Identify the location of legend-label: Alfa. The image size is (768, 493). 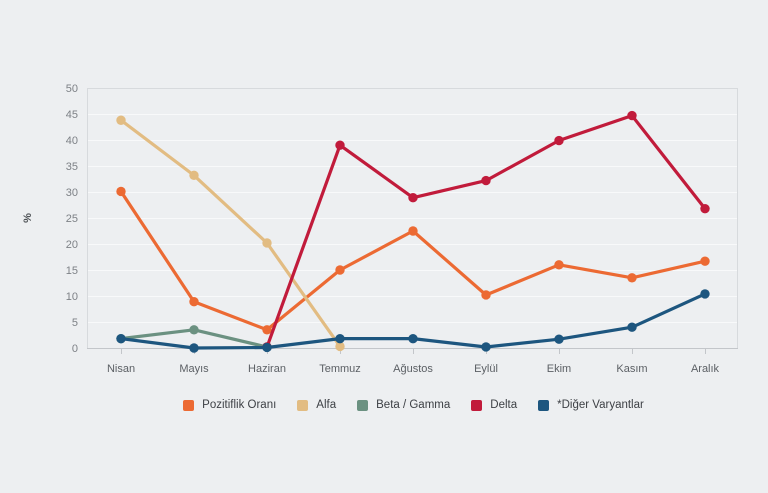
(326, 405).